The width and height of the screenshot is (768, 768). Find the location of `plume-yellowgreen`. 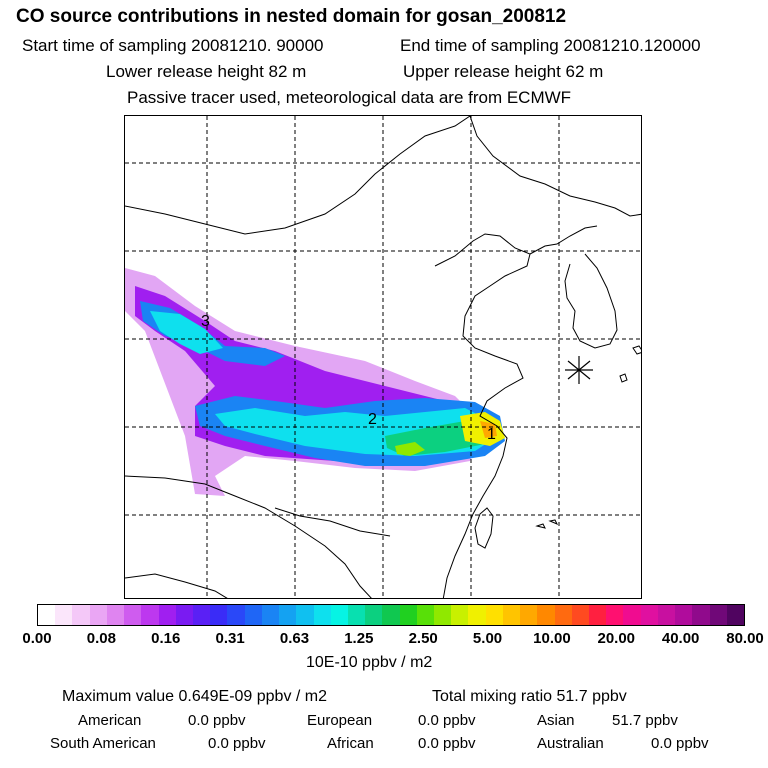

plume-yellowgreen is located at coordinates (410, 449).